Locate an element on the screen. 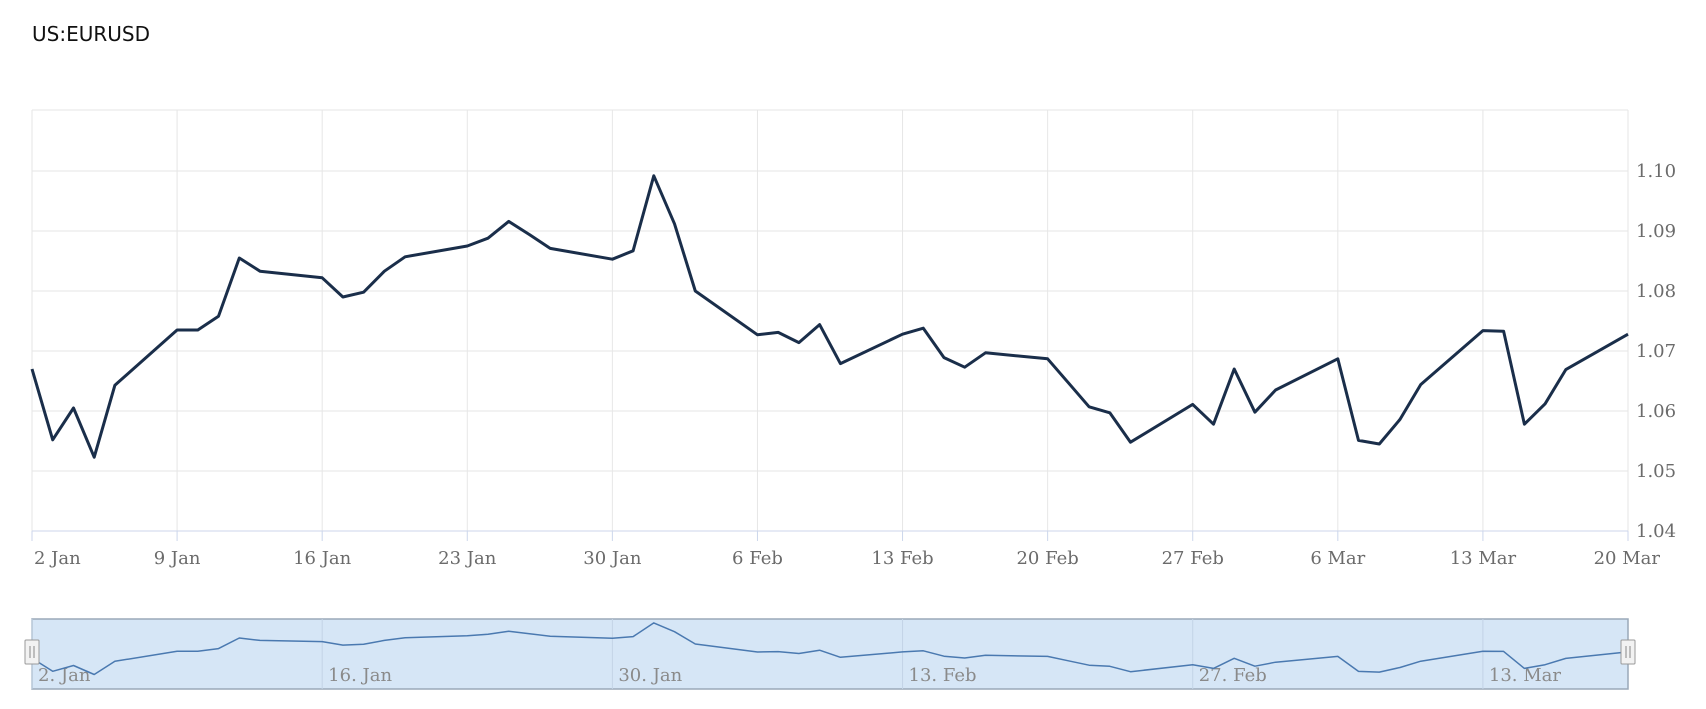 Image resolution: width=1706 pixels, height=709 pixels. x-tick-label: 30 Jan is located at coordinates (612, 558).